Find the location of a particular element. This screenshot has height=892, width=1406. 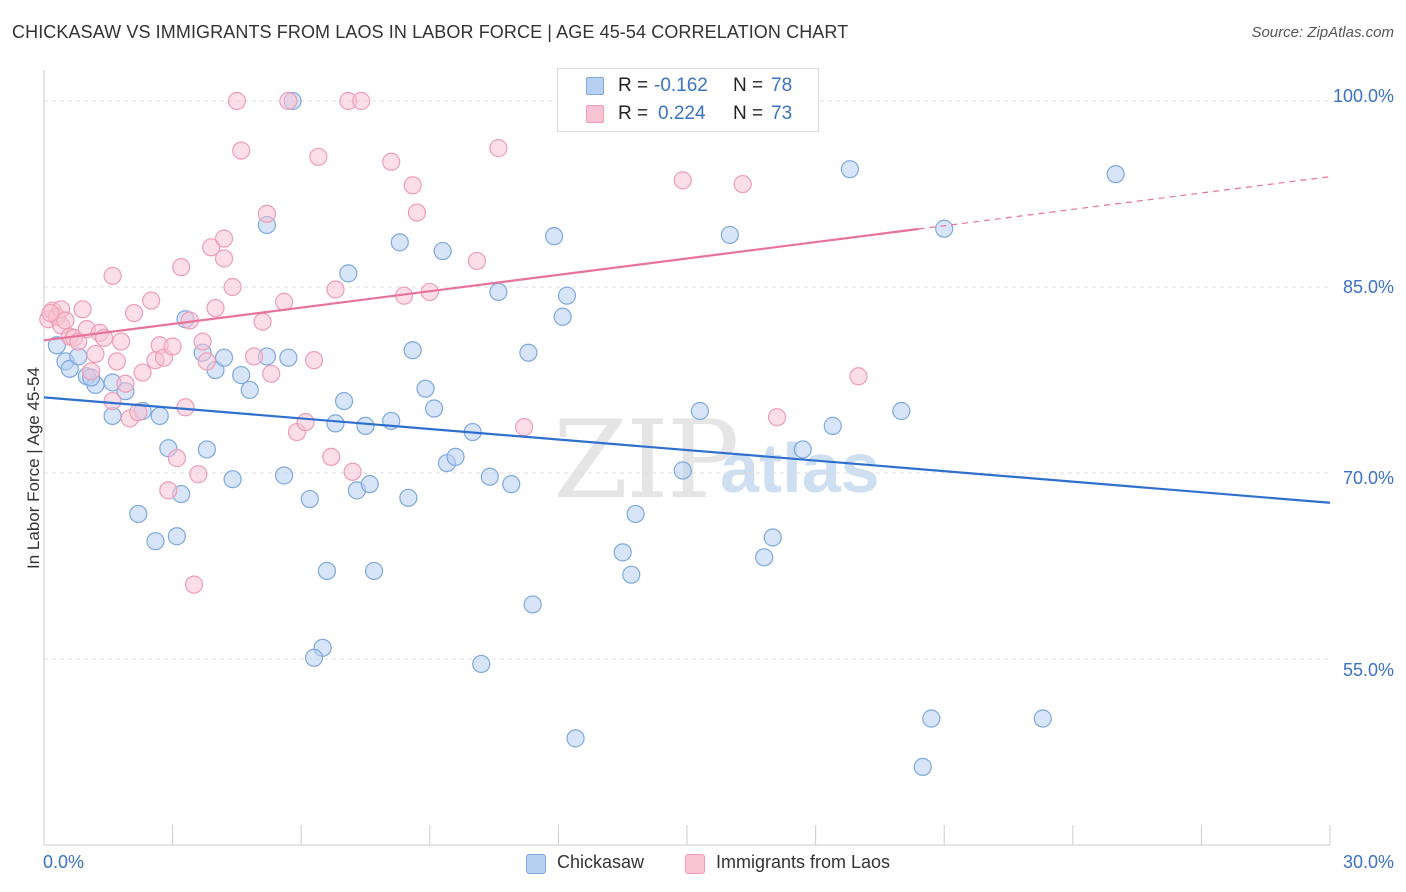

y-tick-label-85: 85.0% is located at coordinates (1368, 287).